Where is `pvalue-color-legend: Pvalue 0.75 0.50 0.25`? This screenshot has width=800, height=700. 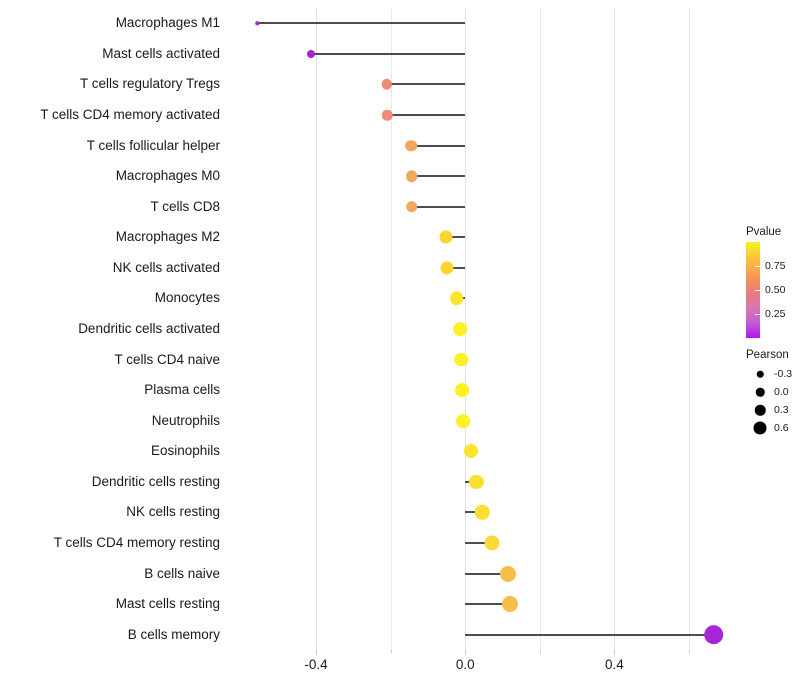 pvalue-color-legend: Pvalue 0.75 0.50 0.25 is located at coordinates (773, 282).